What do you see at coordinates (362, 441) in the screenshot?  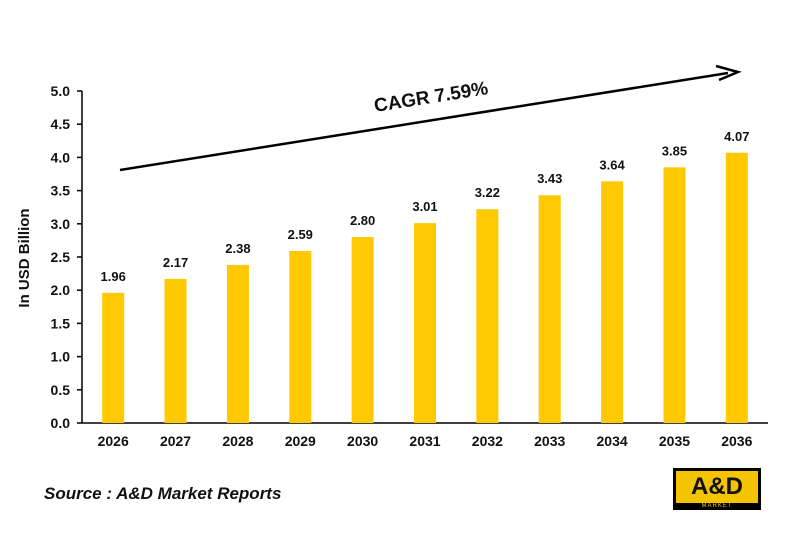 I see `x-tick-label: 2030` at bounding box center [362, 441].